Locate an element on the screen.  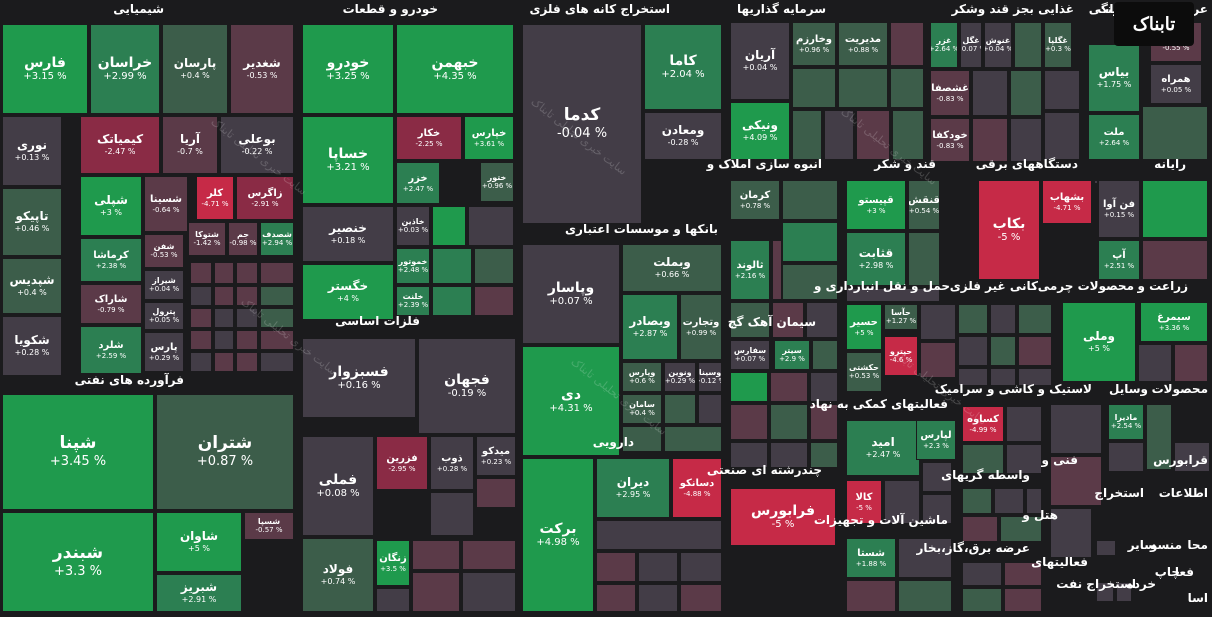
stock-tile: شبریز +2.91 % is located at coordinates (199, 593).